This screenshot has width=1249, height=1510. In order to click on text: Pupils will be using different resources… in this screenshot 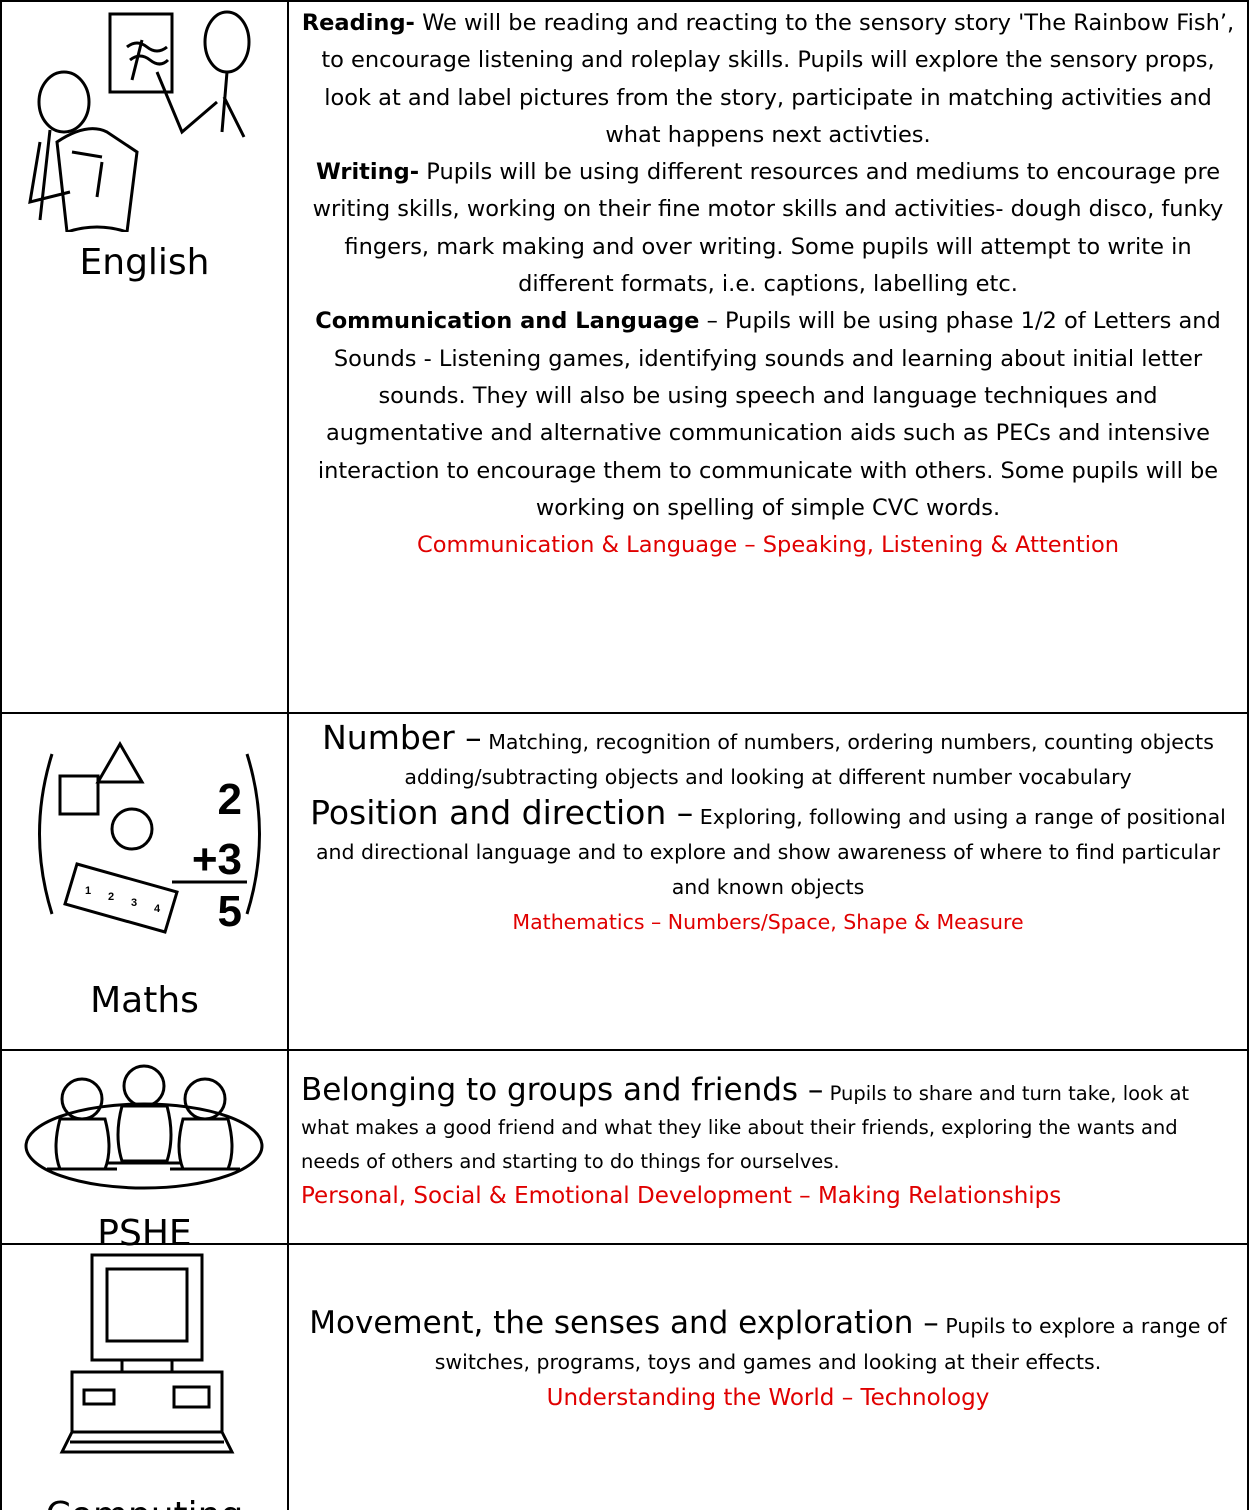, I will do `click(768, 228)`.